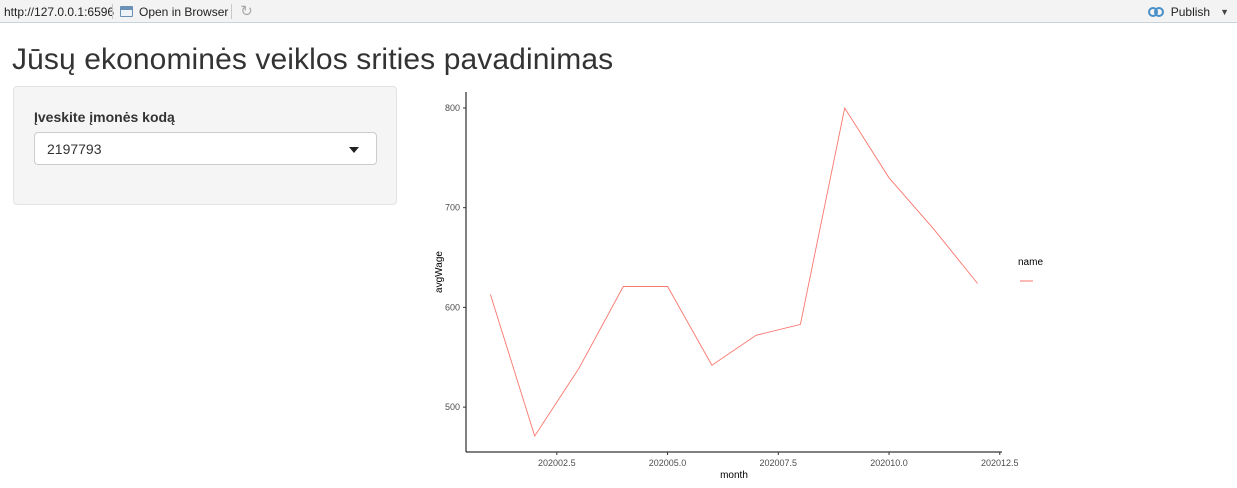 The width and height of the screenshot is (1237, 488). Describe the element at coordinates (1030, 262) in the screenshot. I see `legend-title: name` at that location.